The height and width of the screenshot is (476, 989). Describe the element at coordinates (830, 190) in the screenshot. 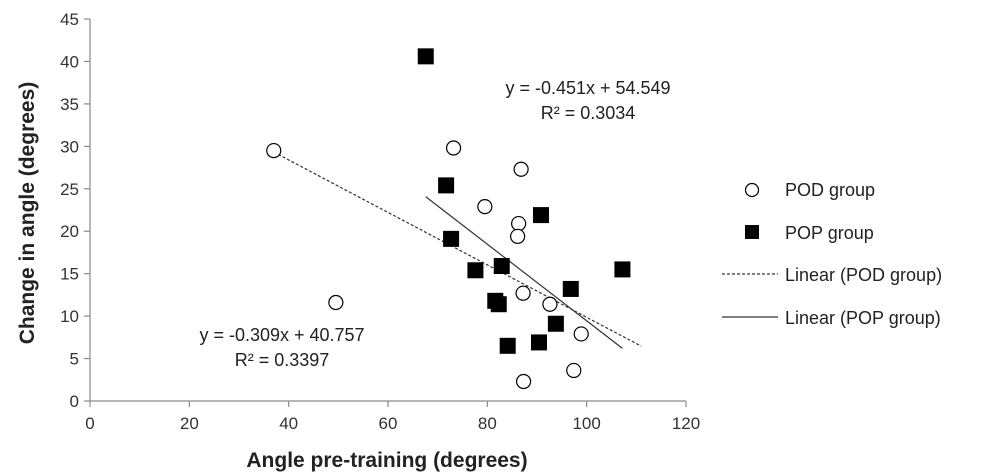

I see `legend-pod-label: POD group` at that location.